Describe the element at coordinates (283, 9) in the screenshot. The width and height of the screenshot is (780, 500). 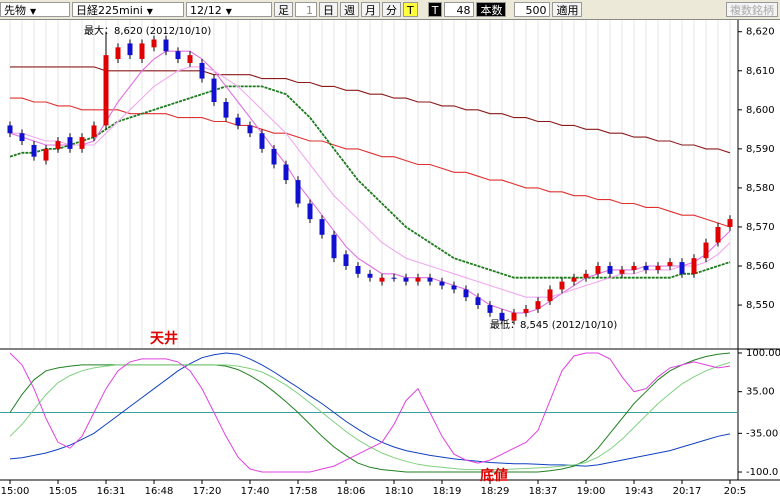
I see `interval-label: 足` at that location.